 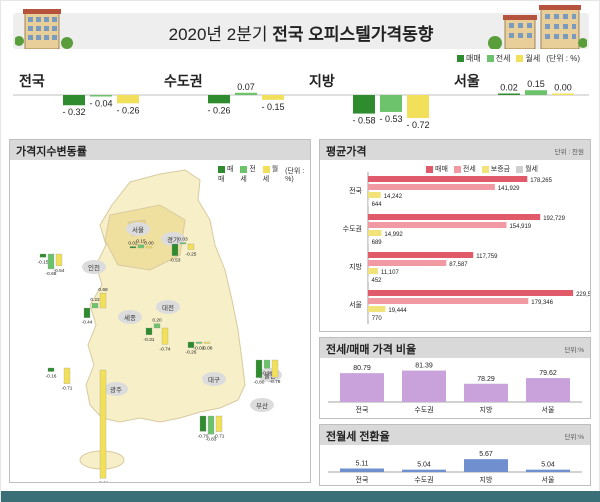 What do you see at coordinates (364, 104) in the screenshot?
I see `summary-bar-2-sale` at bounding box center [364, 104].